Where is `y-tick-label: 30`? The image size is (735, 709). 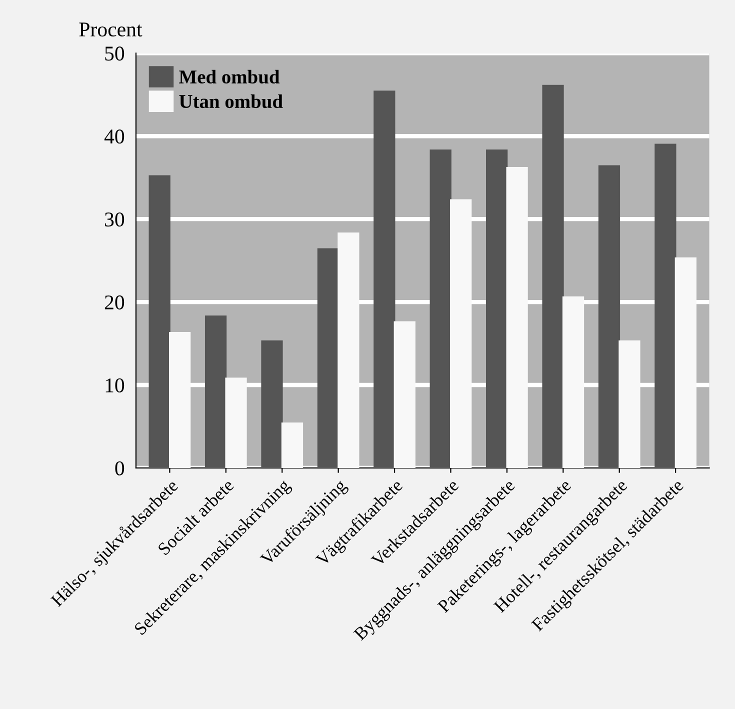 y-tick-label: 30 is located at coordinates (114, 219).